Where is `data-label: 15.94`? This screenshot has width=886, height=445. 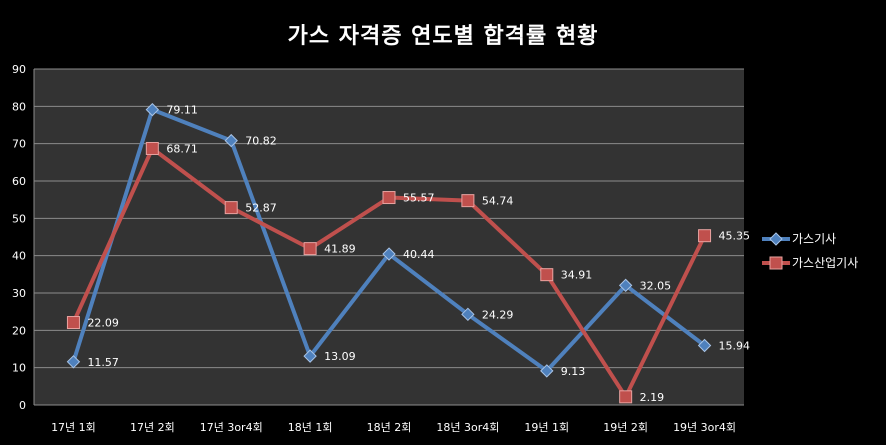 data-label: 15.94 is located at coordinates (735, 345).